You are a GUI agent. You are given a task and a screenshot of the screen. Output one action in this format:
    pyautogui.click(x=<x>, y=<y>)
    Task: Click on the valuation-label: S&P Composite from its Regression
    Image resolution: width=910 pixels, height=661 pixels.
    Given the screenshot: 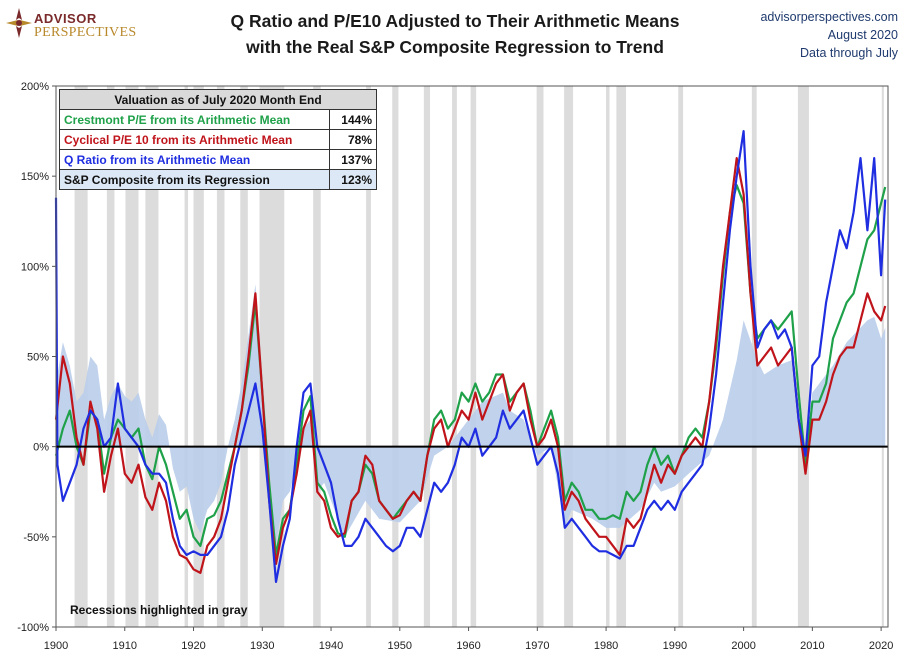 What is the action you would take?
    pyautogui.click(x=194, y=179)
    